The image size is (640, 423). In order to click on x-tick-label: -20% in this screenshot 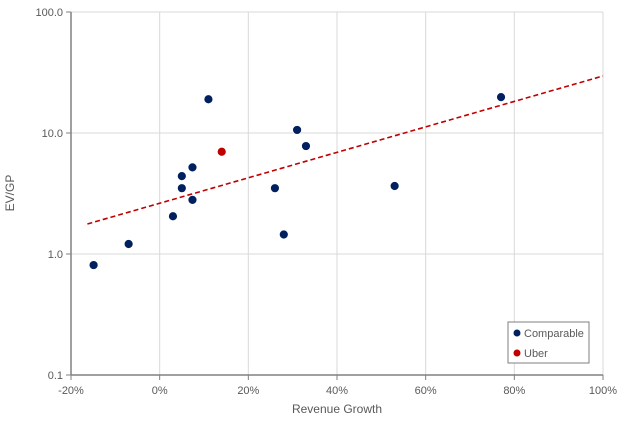, I will do `click(71, 391)`.